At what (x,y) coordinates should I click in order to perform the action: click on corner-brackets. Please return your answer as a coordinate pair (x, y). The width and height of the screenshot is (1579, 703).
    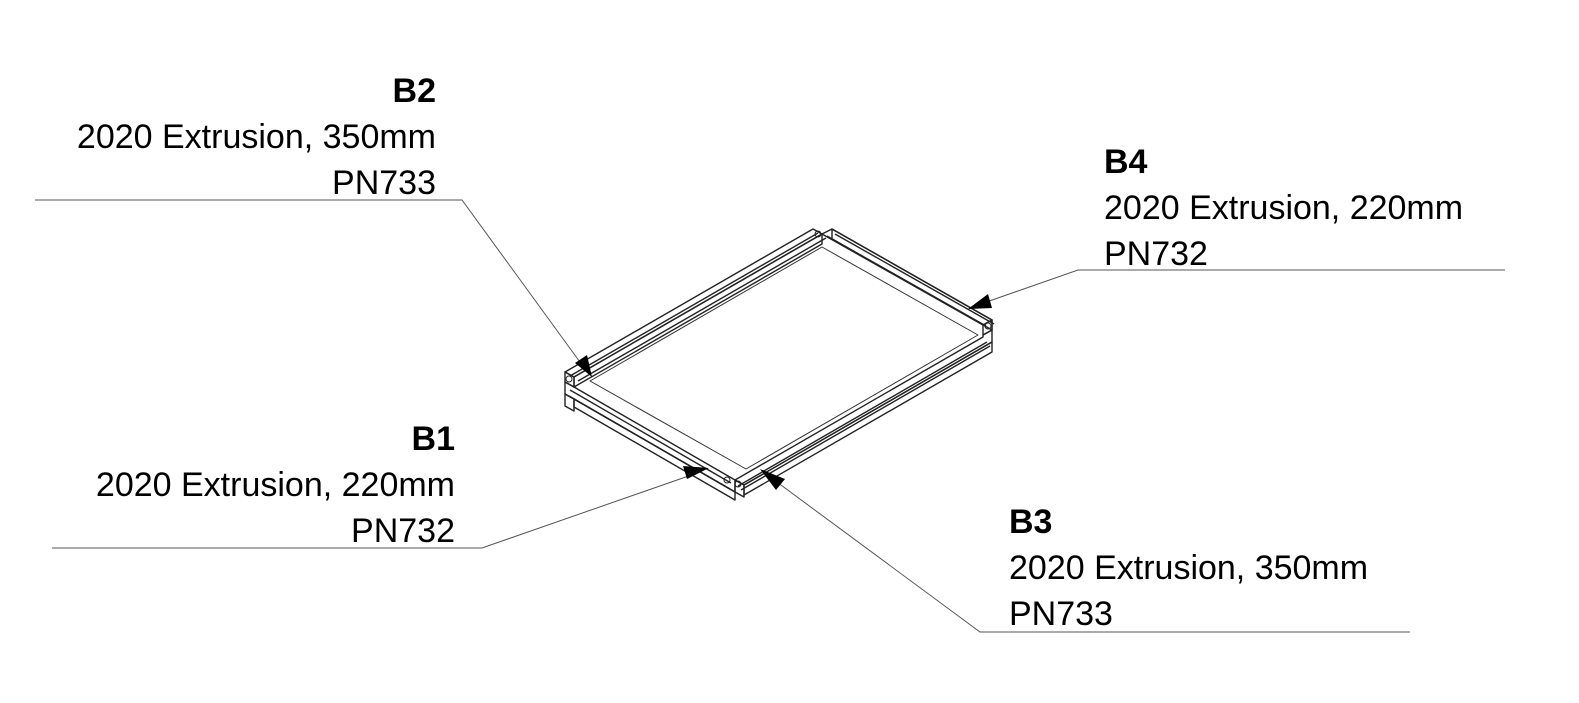
    Looking at the image, I should click on (778, 359).